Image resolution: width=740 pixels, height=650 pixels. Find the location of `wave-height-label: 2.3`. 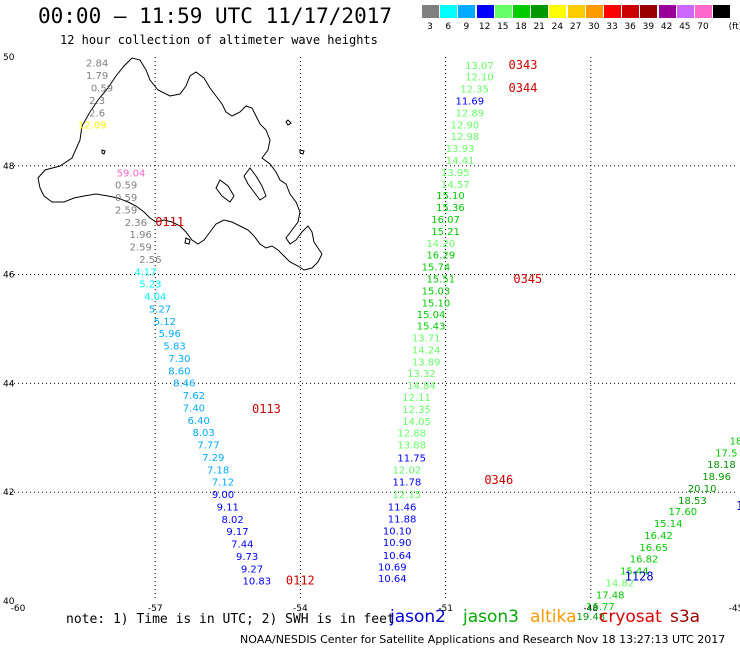

wave-height-label: 2.3 is located at coordinates (97, 101).